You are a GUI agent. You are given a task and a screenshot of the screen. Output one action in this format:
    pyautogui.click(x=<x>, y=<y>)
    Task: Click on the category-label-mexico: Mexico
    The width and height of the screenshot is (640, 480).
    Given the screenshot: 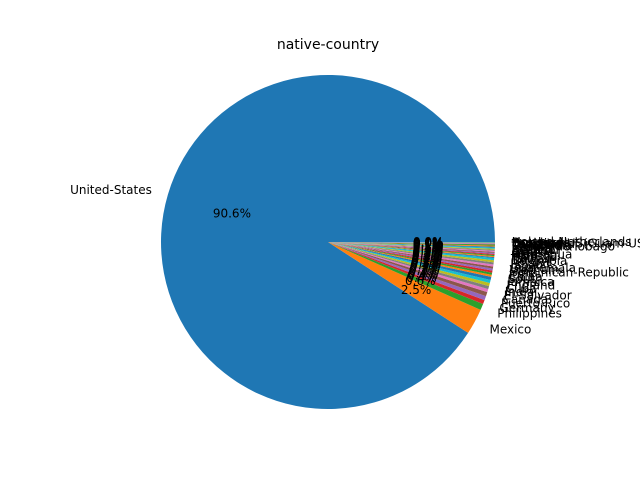 What is the action you would take?
    pyautogui.click(x=510, y=330)
    